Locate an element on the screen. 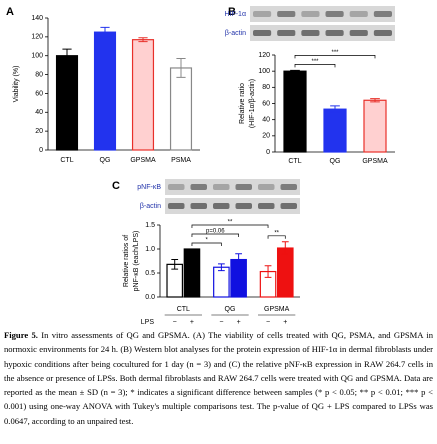 Image resolution: width=437 pixels, height=444 pixels. y-axis-label: Relative ratio is located at coordinates (242, 103).